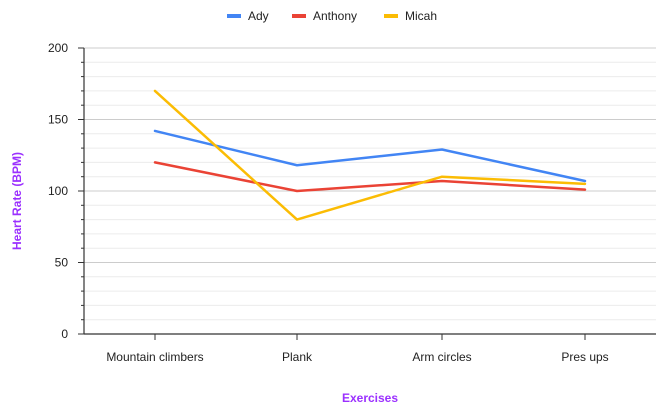 This screenshot has height=407, width=662. I want to click on y-tick-label: 200, so click(58, 48).